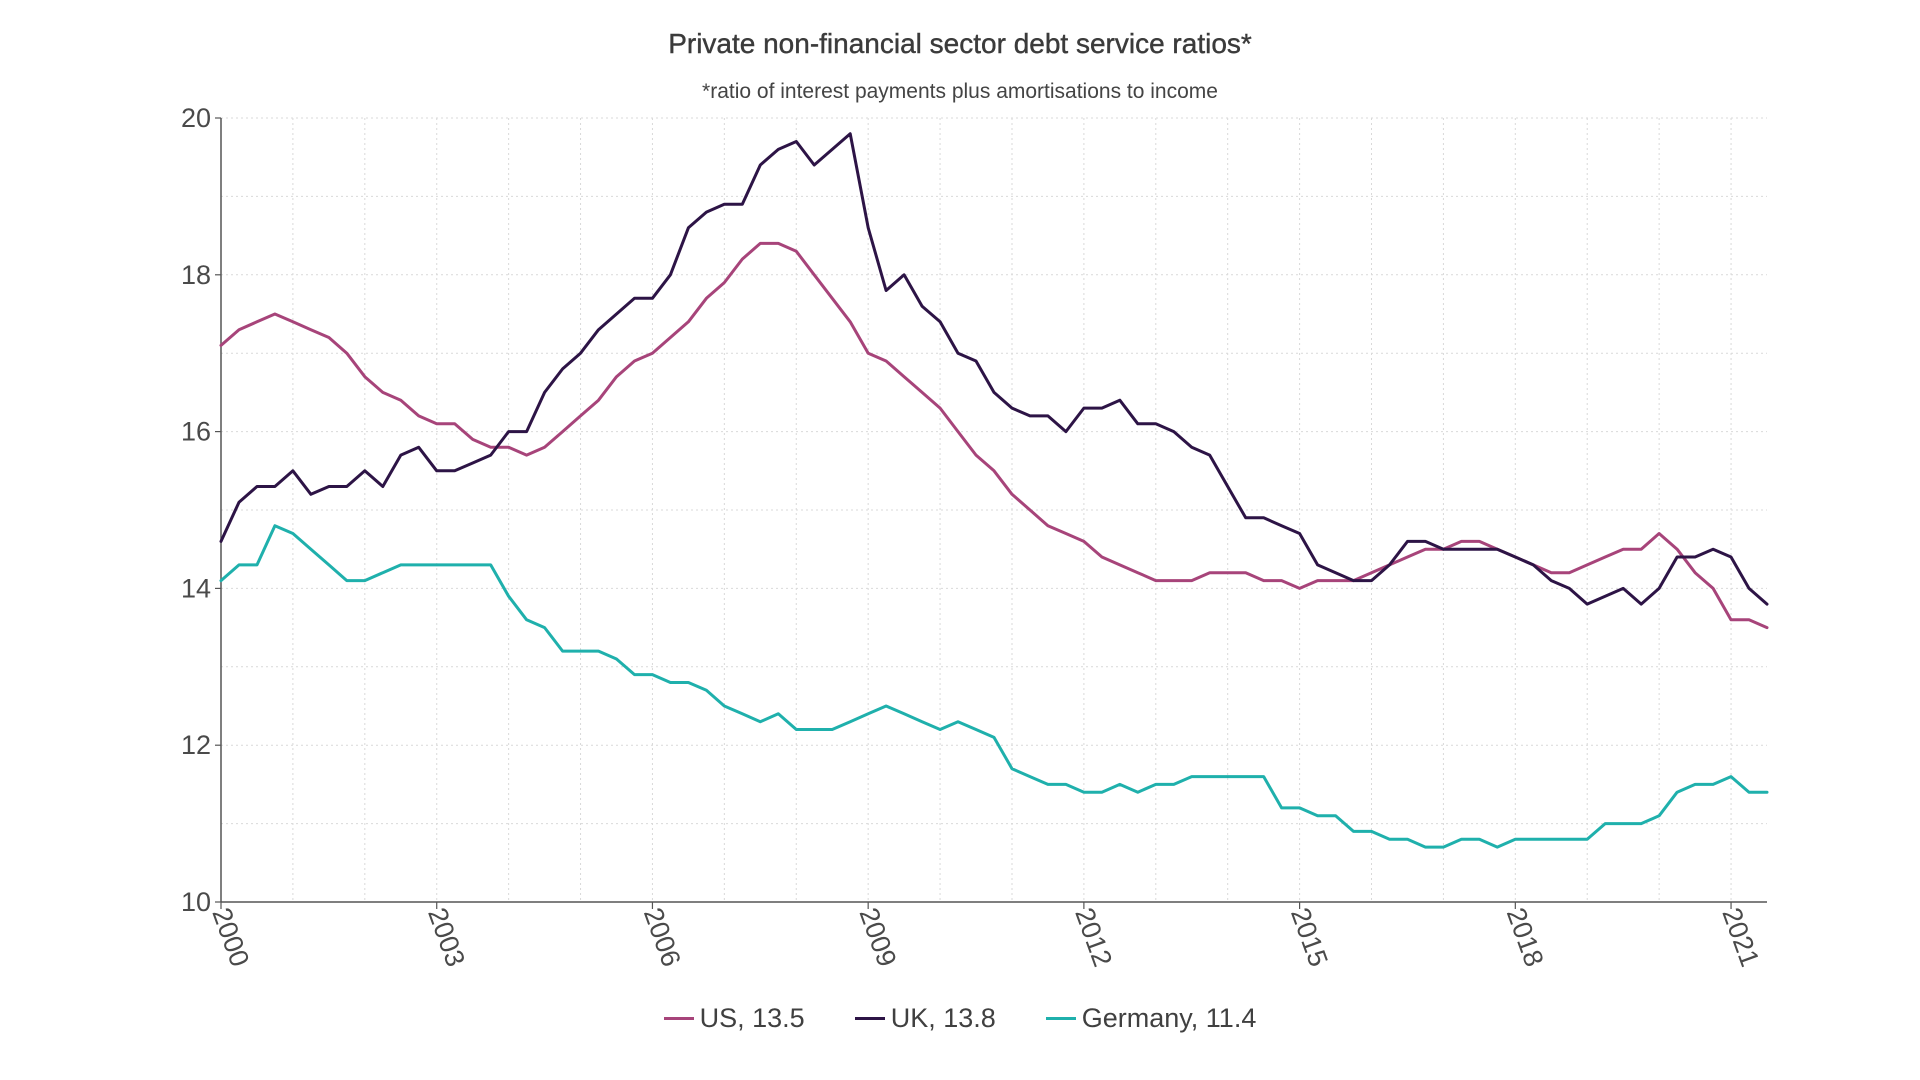  I want to click on x-tick-label: 2000, so click(230, 937).